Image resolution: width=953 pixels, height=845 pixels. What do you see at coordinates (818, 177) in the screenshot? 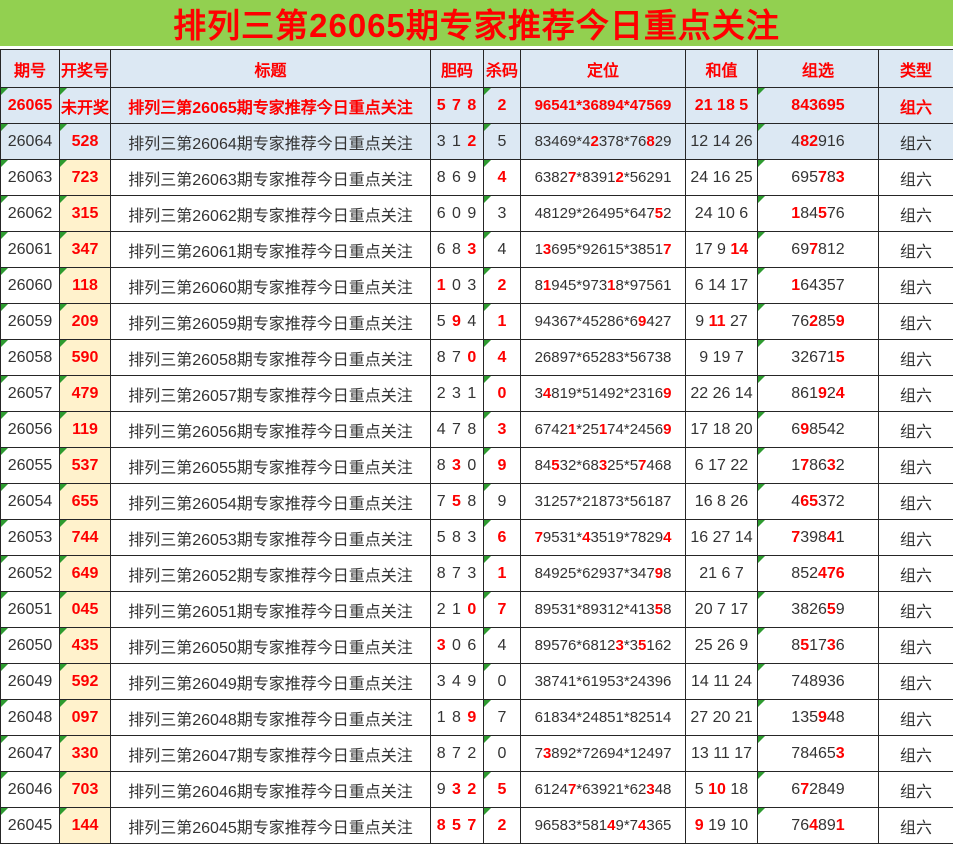
I see `cell-group: 695783` at bounding box center [818, 177].